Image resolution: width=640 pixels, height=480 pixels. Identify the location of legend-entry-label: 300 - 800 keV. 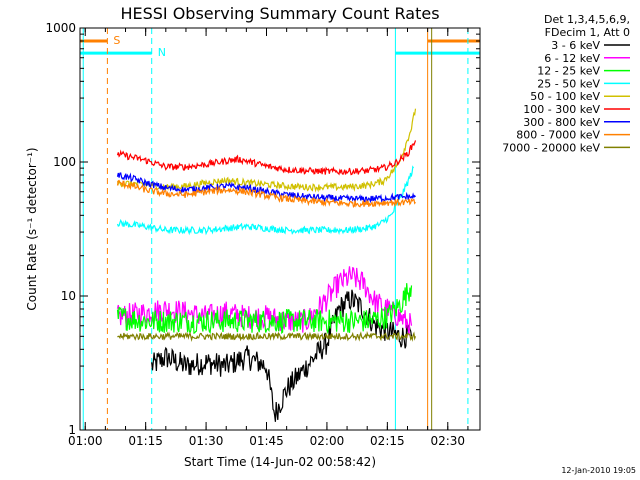
(561, 122).